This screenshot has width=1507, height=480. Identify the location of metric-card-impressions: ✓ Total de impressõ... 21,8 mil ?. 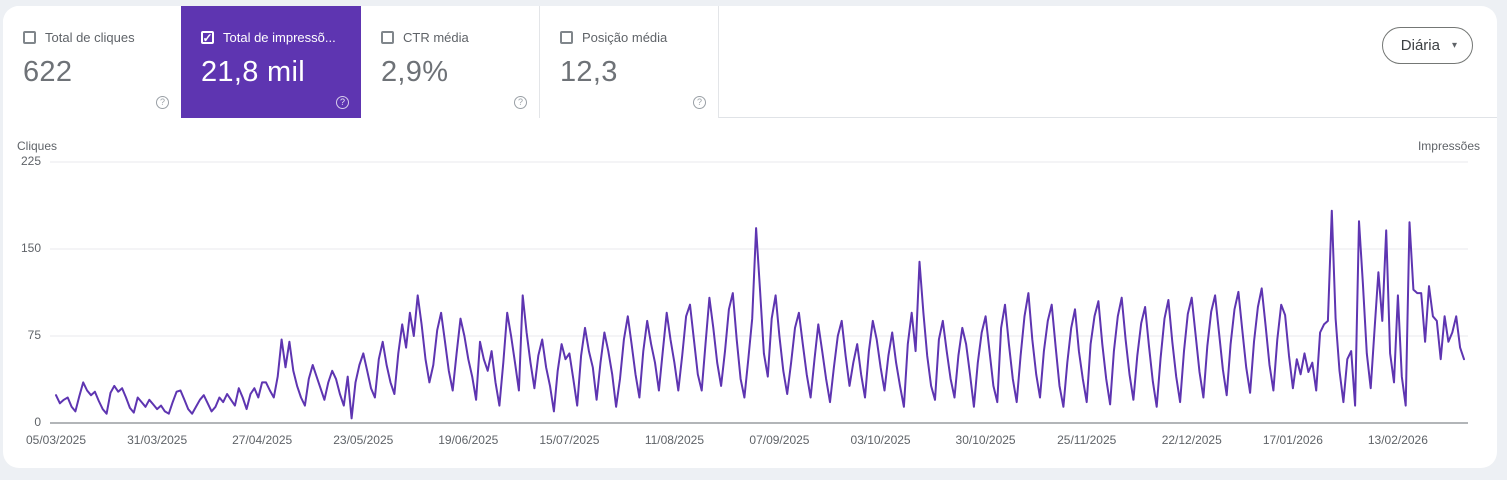
(271, 62).